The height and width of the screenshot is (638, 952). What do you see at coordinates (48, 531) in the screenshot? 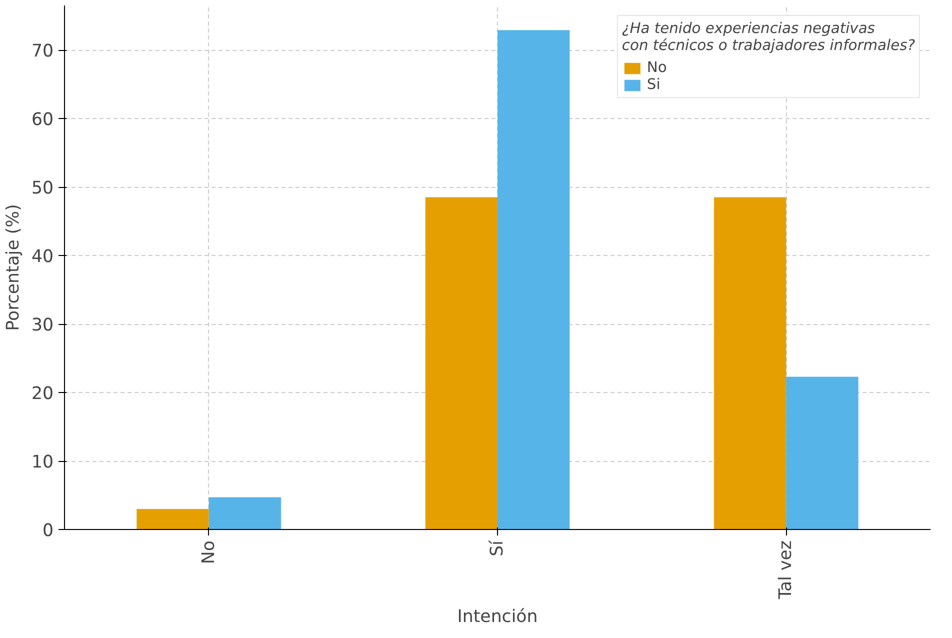
I see `y-tick-label: 0` at bounding box center [48, 531].